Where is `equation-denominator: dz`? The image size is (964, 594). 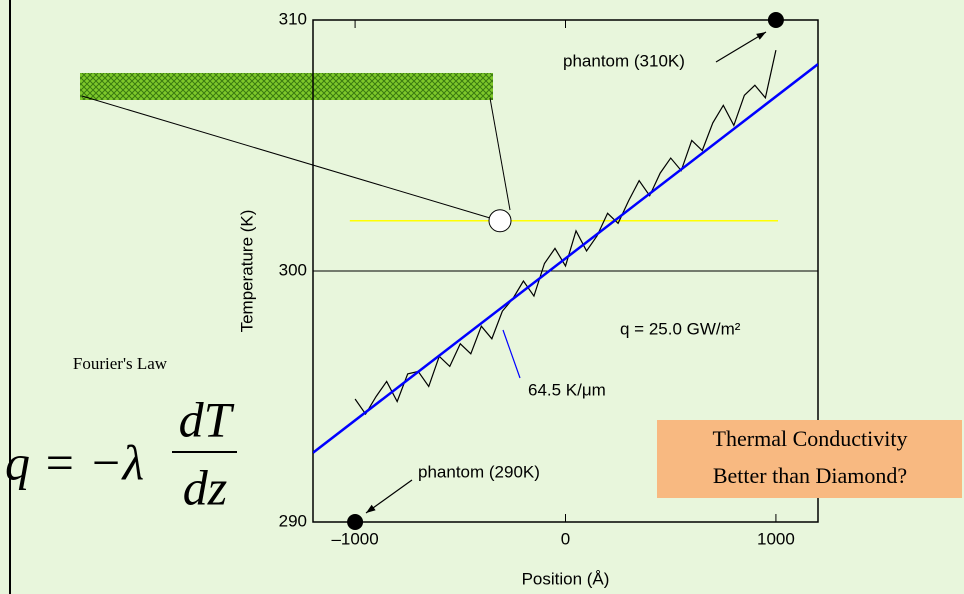 equation-denominator: dz is located at coordinates (205, 487).